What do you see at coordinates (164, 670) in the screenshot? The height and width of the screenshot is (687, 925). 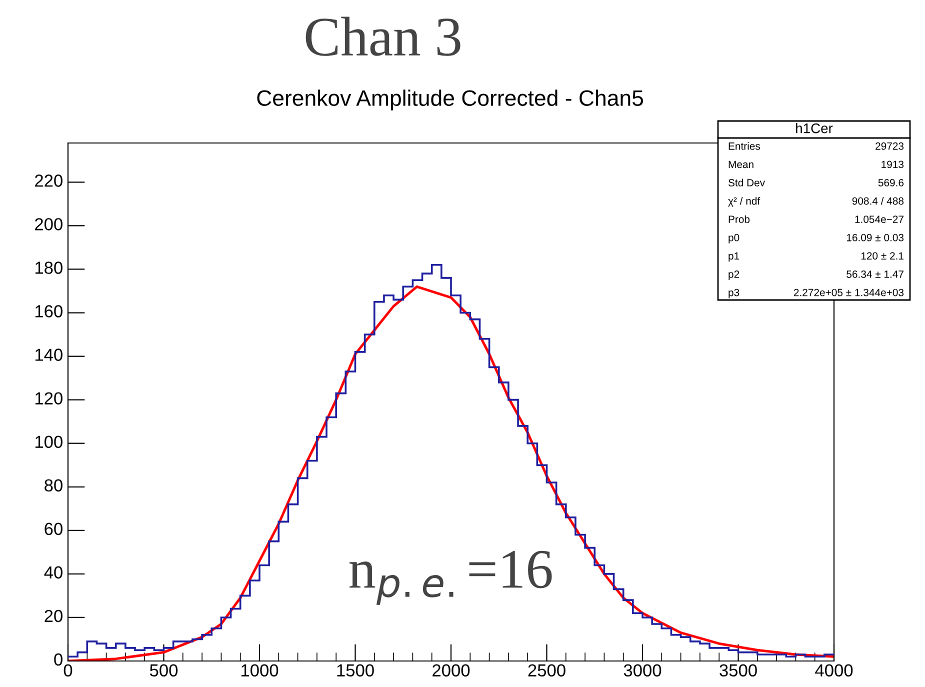 I see `x-tick-label: 500` at bounding box center [164, 670].